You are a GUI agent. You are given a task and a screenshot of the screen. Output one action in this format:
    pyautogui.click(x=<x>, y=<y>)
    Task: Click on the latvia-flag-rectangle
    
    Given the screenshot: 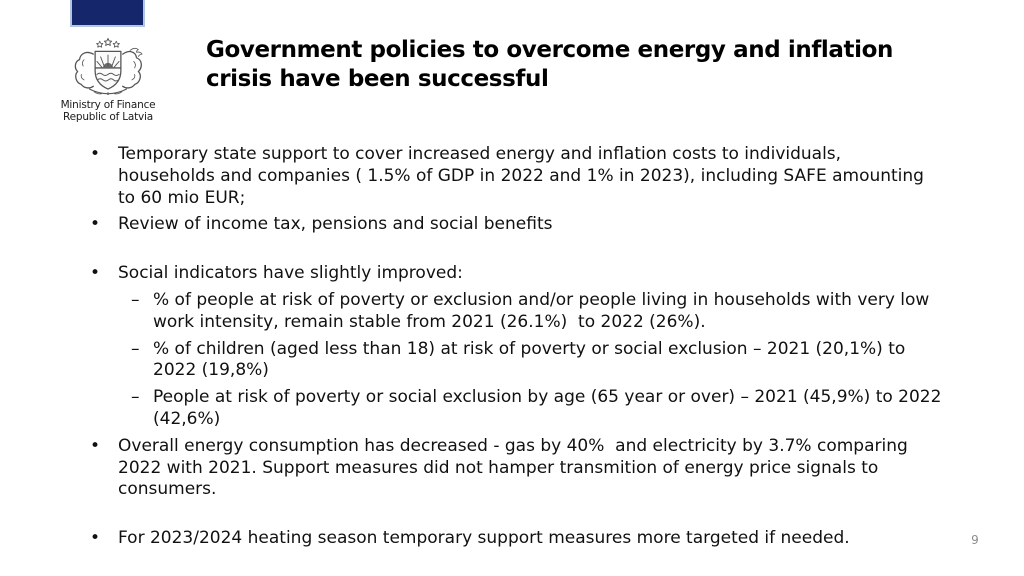 What is the action you would take?
    pyautogui.click(x=107, y=13)
    